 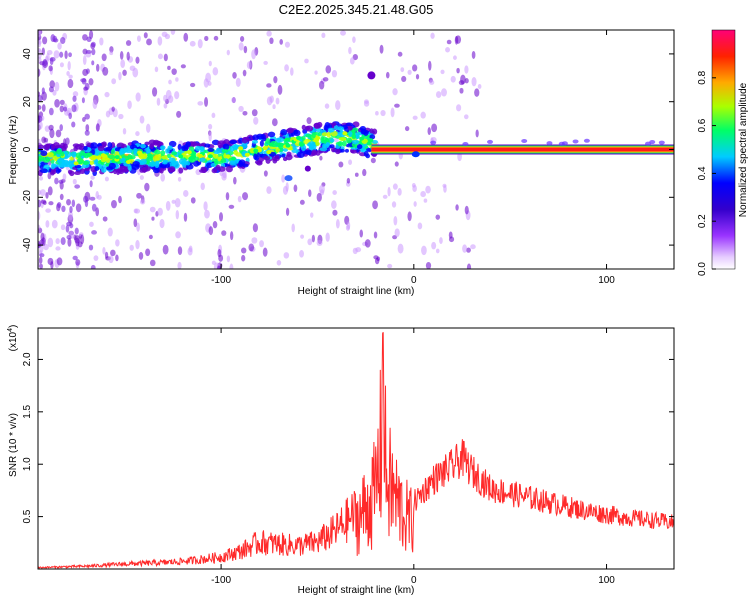 I want to click on snr-x-tick-label: 100, so click(x=606, y=580).